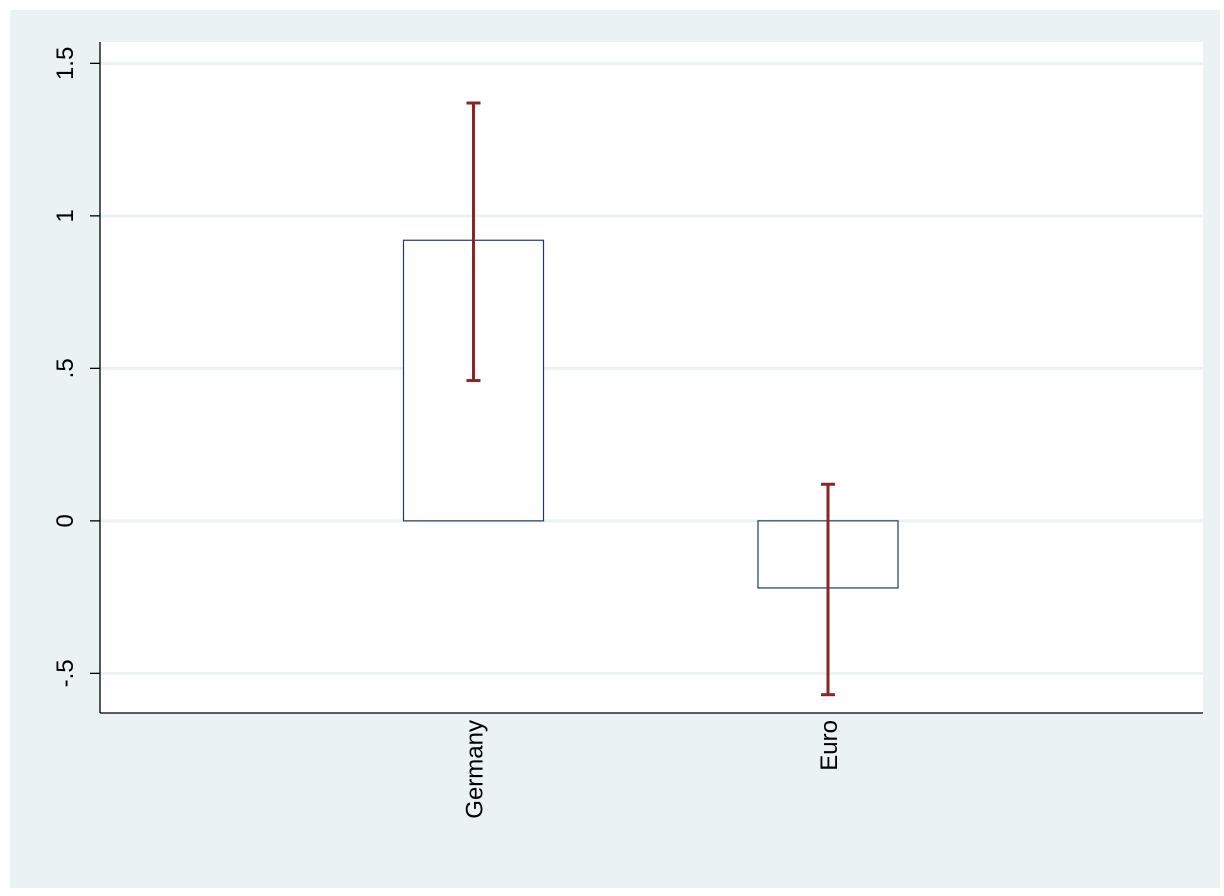 The image size is (1224, 896). Describe the element at coordinates (473, 242) in the screenshot. I see `error-bar-germany` at that location.